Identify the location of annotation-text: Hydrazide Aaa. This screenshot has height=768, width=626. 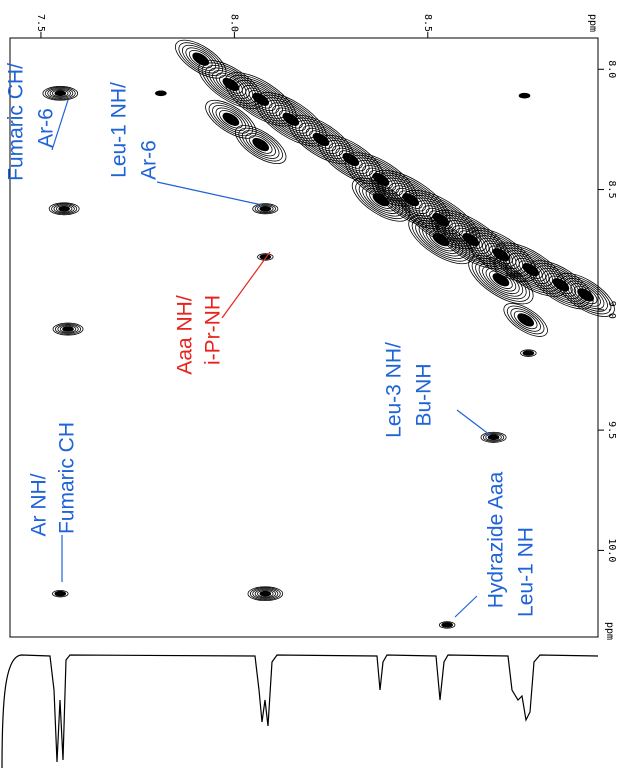
(496, 539).